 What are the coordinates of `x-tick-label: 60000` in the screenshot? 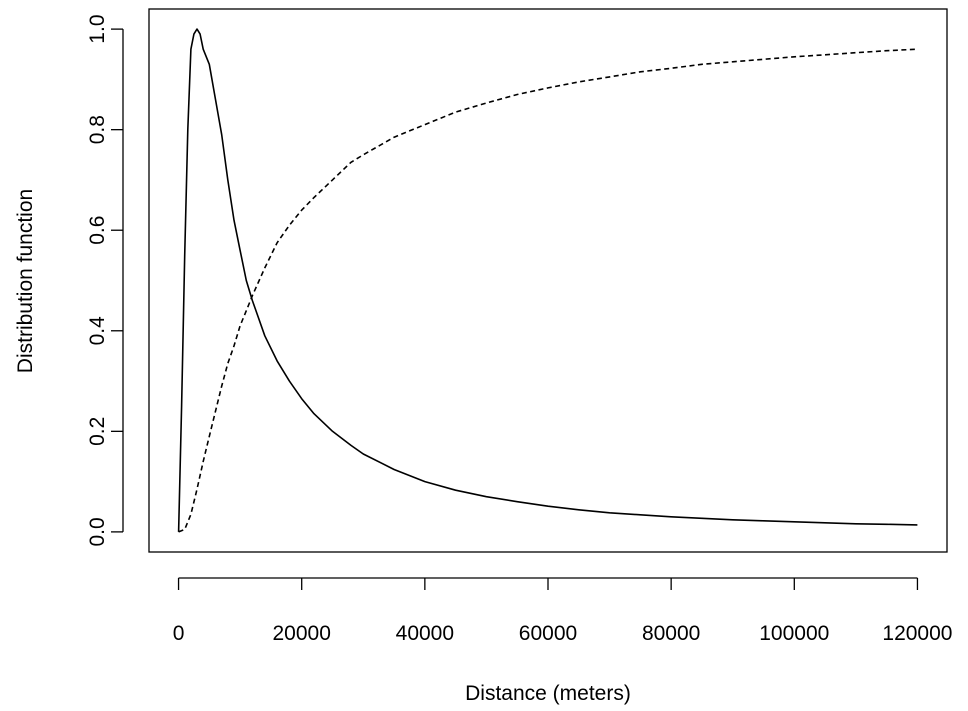 It's located at (548, 633).